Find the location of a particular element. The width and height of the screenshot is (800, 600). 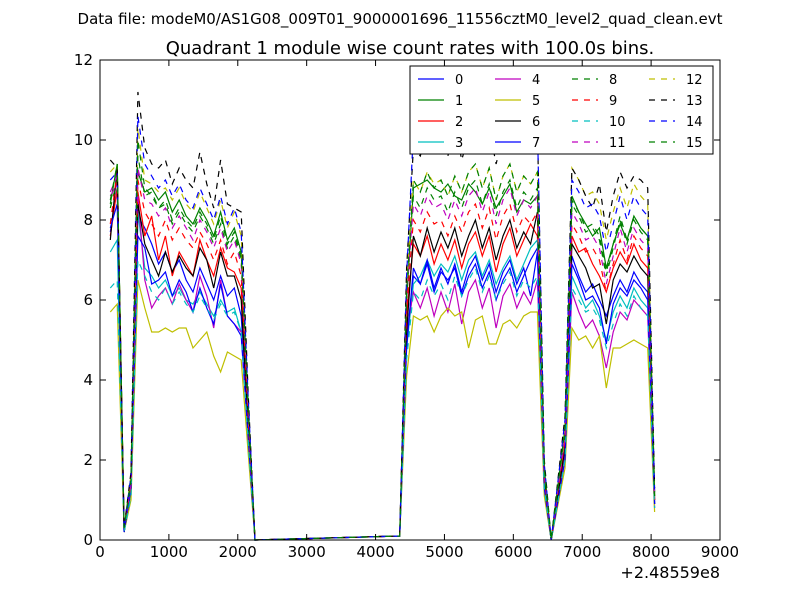

legend-label-5: 5 is located at coordinates (536, 101).